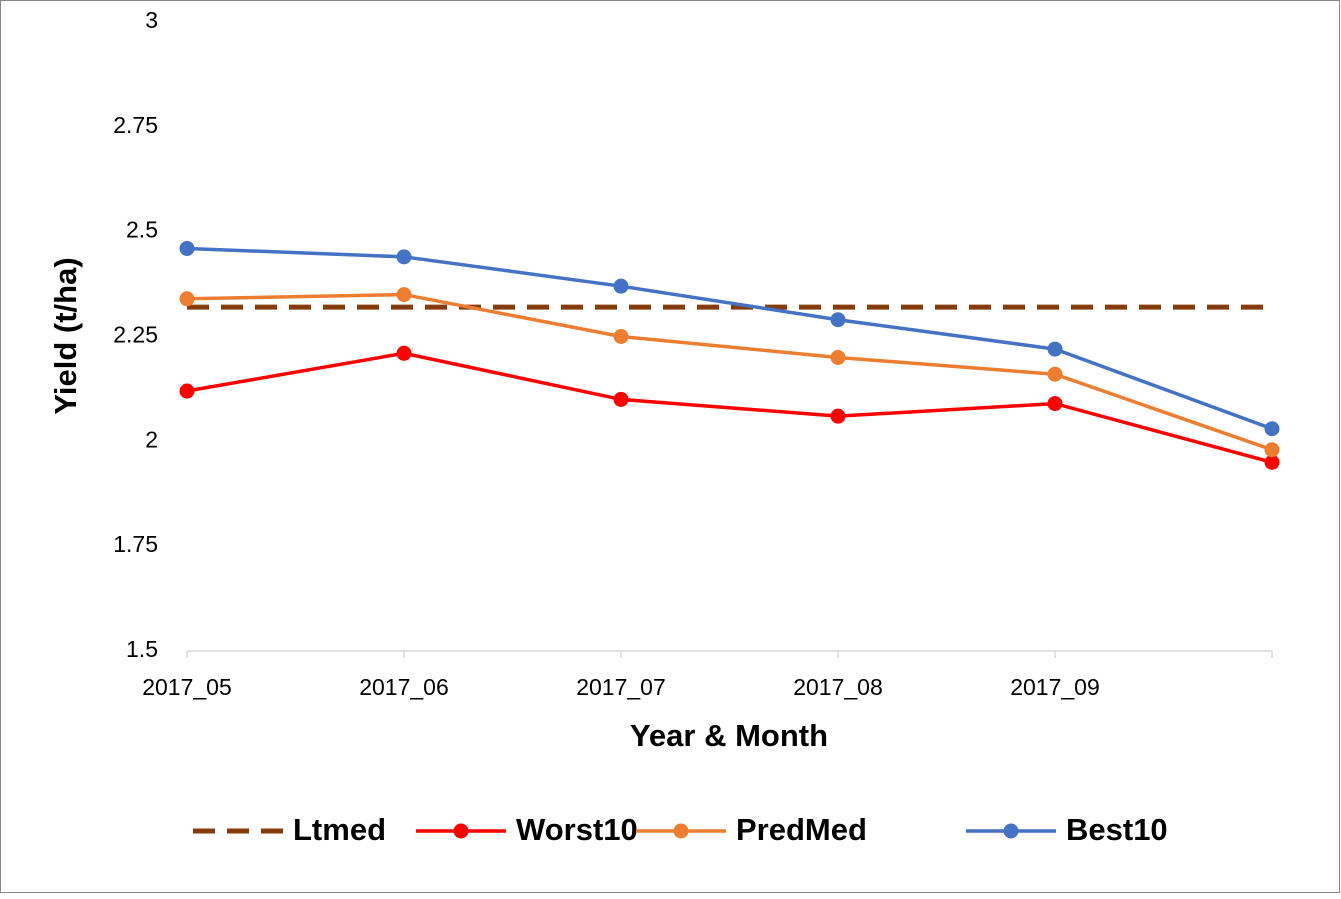 This screenshot has height=899, width=1341. Describe the element at coordinates (1055, 687) in the screenshot. I see `x-tick-label: 2017_09` at that location.